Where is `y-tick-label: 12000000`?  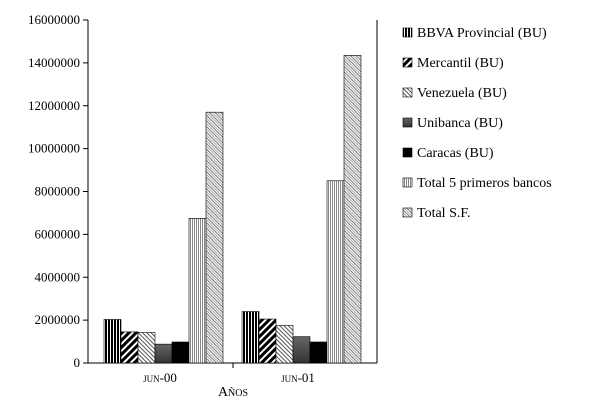
y-tick-label: 12000000 is located at coordinates (54, 105).